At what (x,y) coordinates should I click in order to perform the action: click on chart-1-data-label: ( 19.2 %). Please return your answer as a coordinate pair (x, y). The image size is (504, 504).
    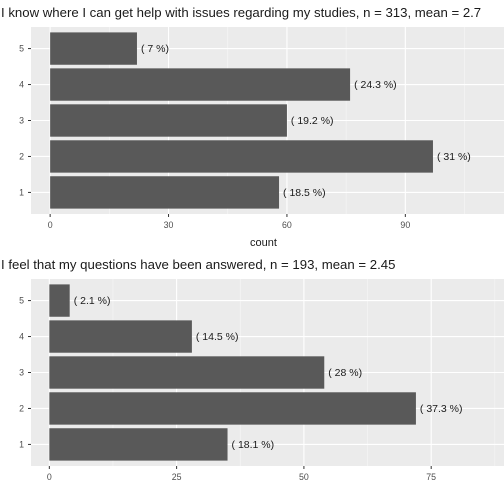
    Looking at the image, I should click on (312, 121).